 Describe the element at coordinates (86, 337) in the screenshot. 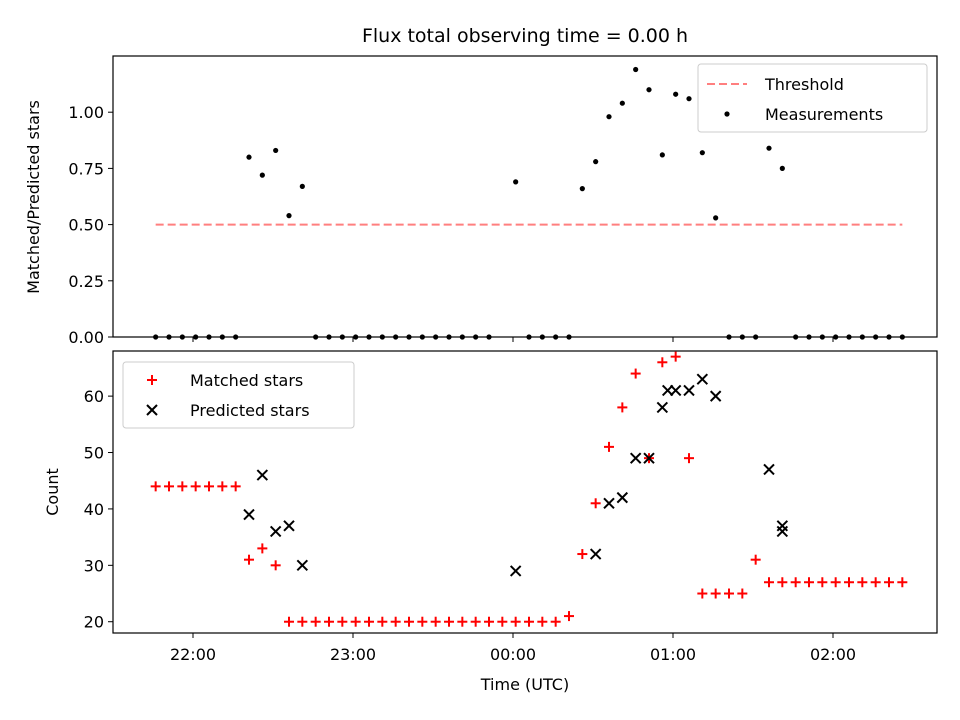

I see `top-y-tick-label: 0.00` at that location.